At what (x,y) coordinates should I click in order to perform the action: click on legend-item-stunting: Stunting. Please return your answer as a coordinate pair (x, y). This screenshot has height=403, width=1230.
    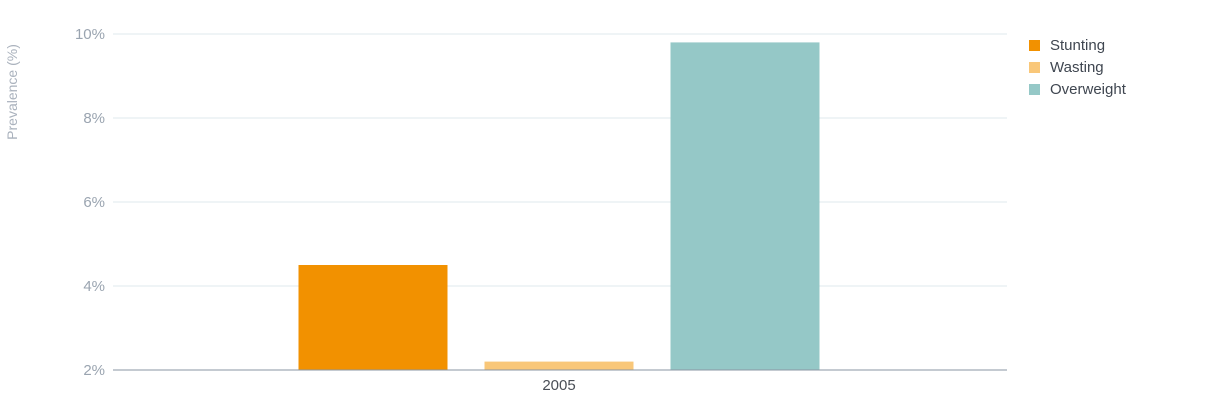
    Looking at the image, I should click on (1077, 45).